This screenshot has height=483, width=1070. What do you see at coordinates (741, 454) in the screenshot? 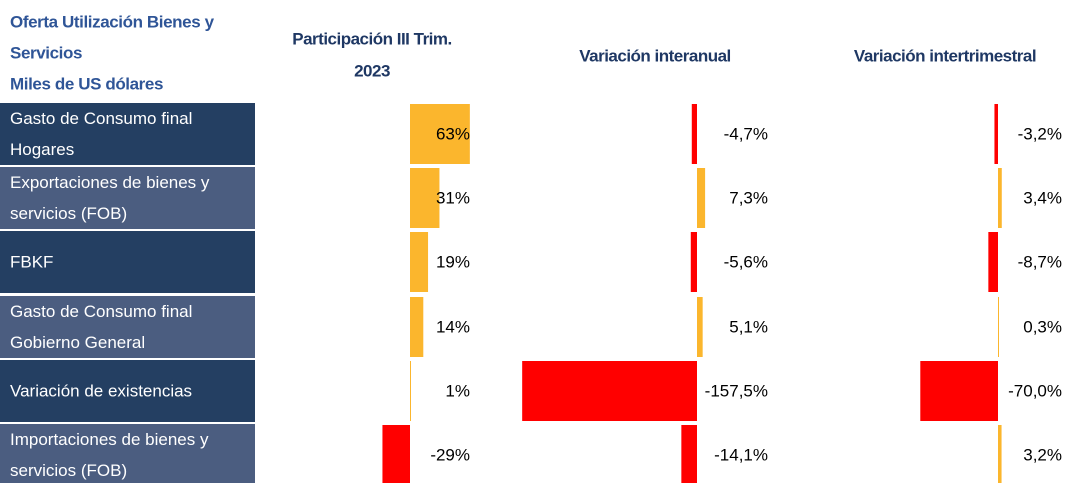
I see `value-label: -14,1%` at bounding box center [741, 454].